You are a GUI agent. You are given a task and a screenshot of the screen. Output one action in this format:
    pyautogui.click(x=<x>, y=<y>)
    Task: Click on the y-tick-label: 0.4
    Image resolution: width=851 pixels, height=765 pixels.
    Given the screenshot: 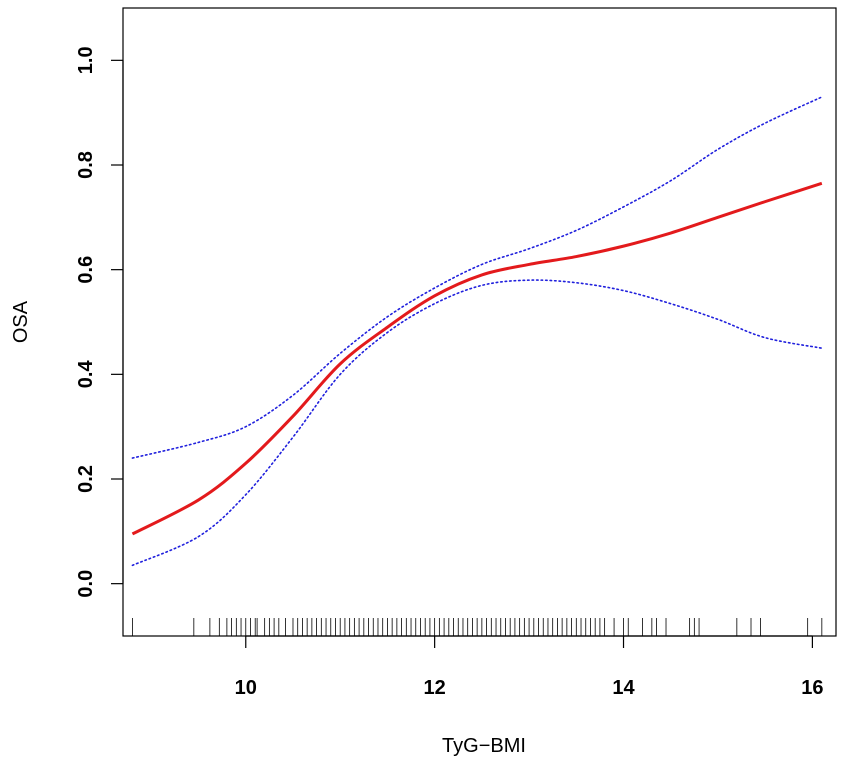 What is the action you would take?
    pyautogui.click(x=86, y=374)
    